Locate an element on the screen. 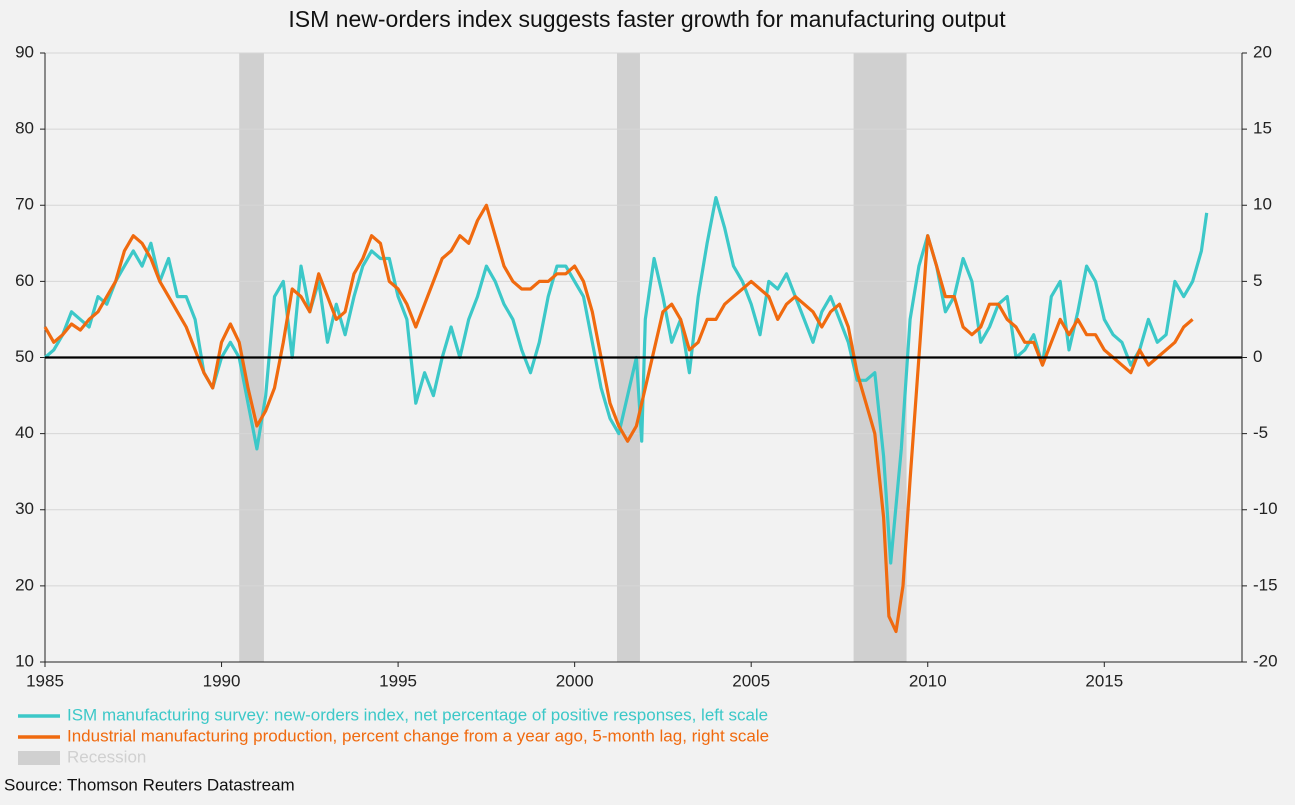 This screenshot has width=1295, height=805. y-tick-label: 40 is located at coordinates (24, 432).